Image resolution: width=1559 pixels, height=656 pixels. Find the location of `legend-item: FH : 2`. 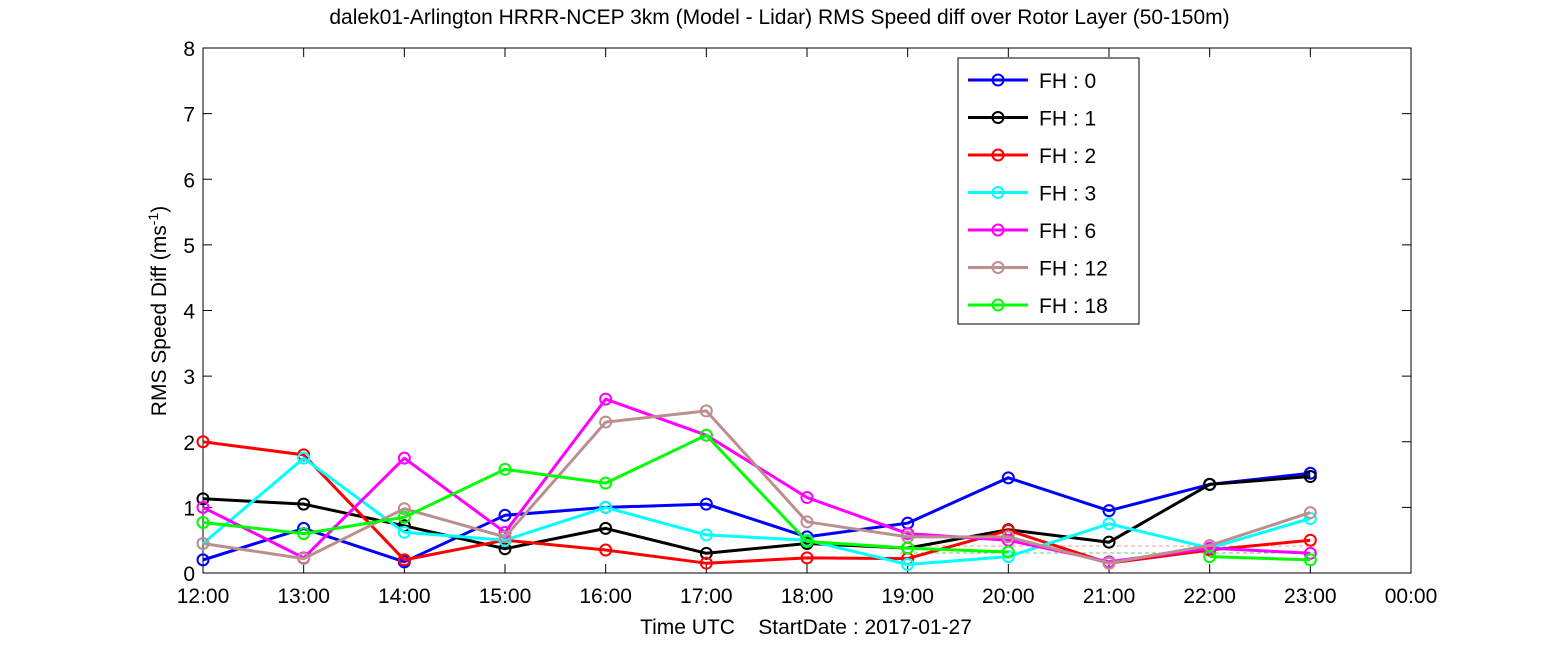

legend-item: FH : 2 is located at coordinates (1032, 156).